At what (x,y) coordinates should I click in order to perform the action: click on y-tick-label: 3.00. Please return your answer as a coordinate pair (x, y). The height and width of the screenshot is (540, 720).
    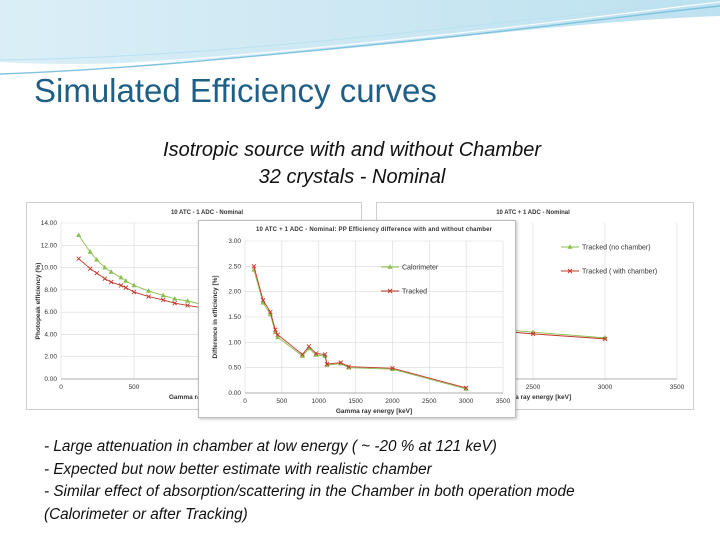
    Looking at the image, I should click on (234, 241).